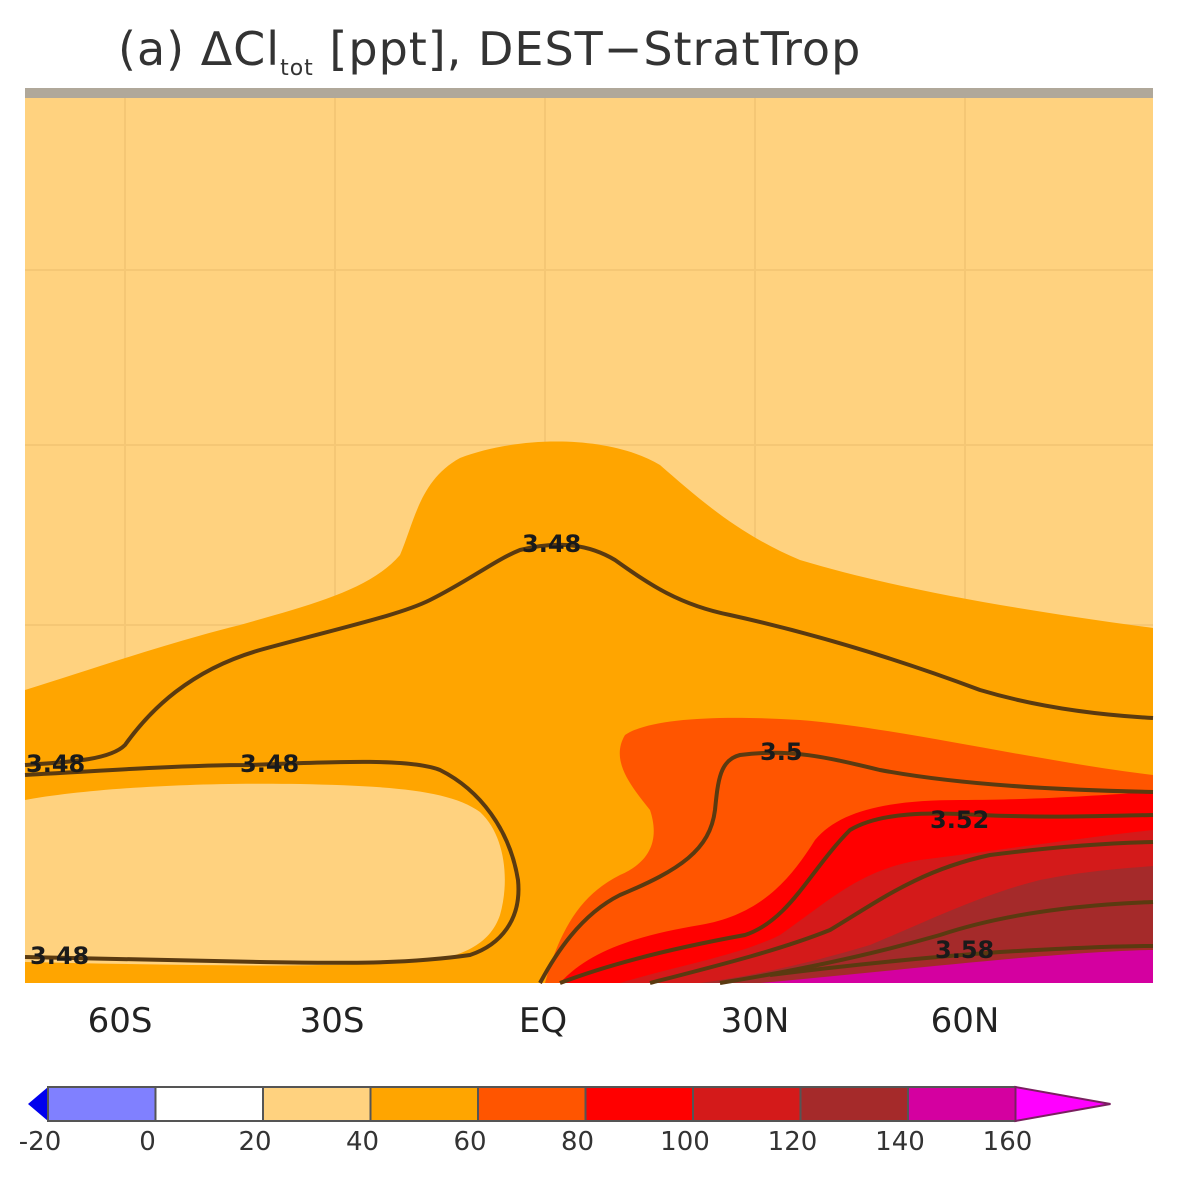 The image size is (1177, 1177). What do you see at coordinates (755, 1021) in the screenshot?
I see `x-tick-label-4: 30N` at bounding box center [755, 1021].